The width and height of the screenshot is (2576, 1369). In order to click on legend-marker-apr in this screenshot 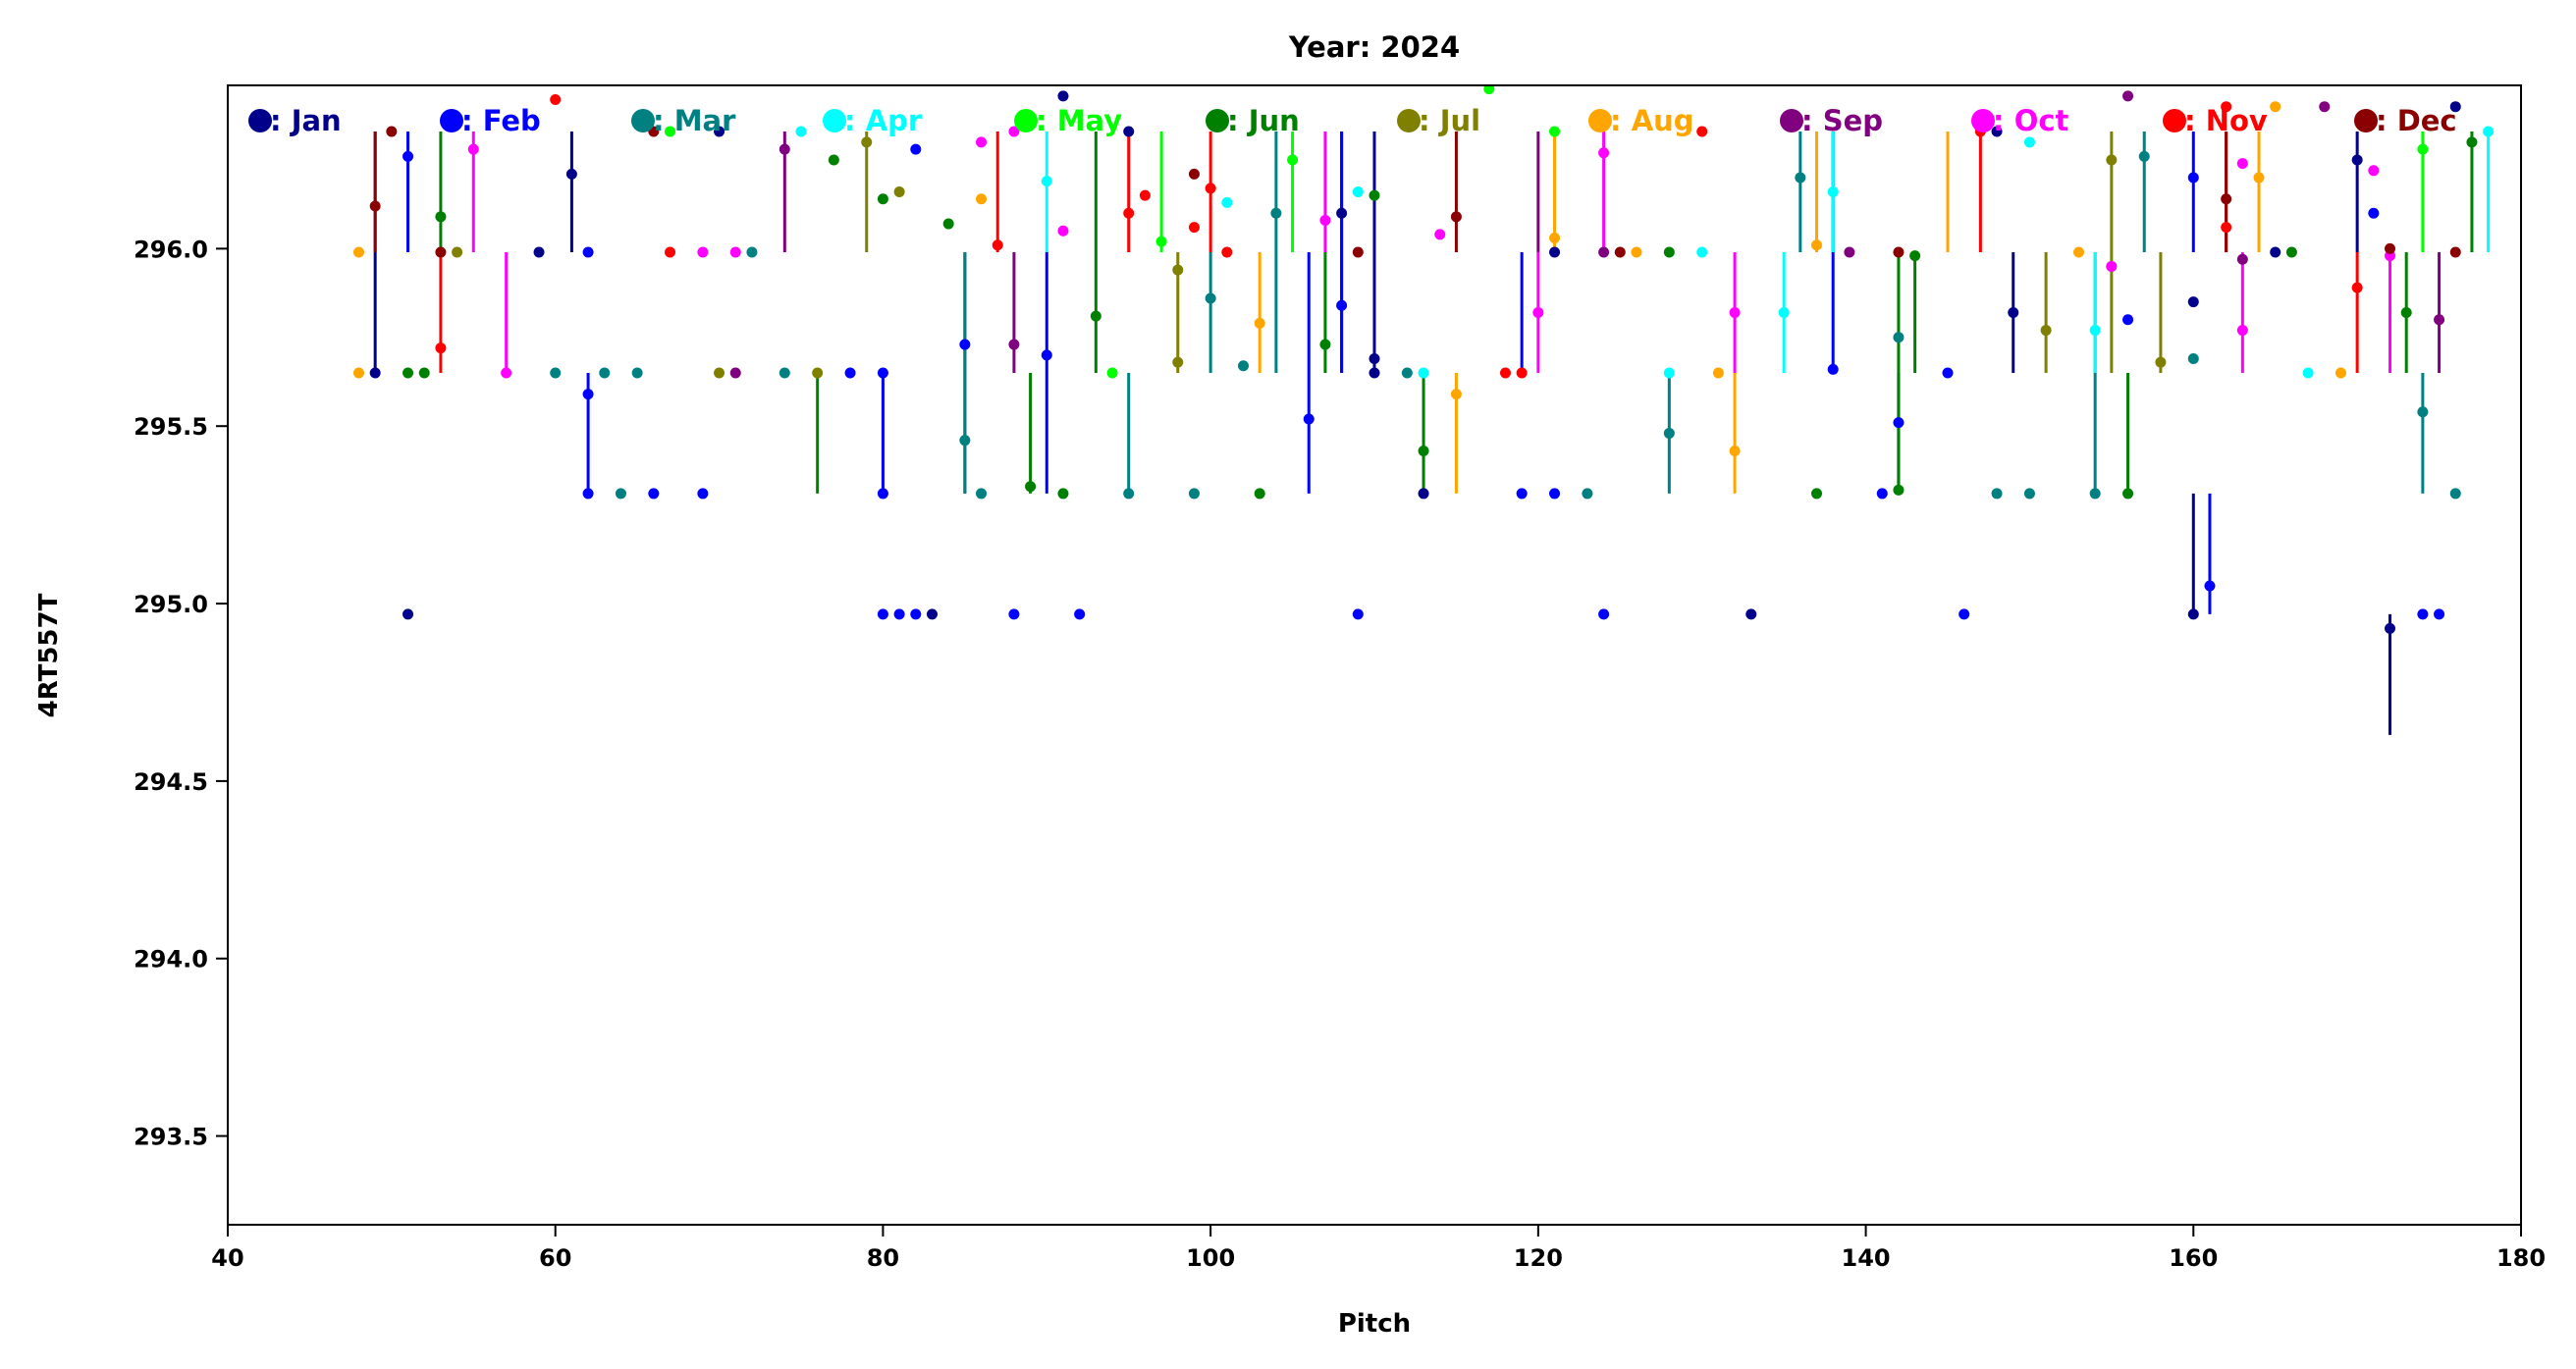, I will do `click(834, 120)`.